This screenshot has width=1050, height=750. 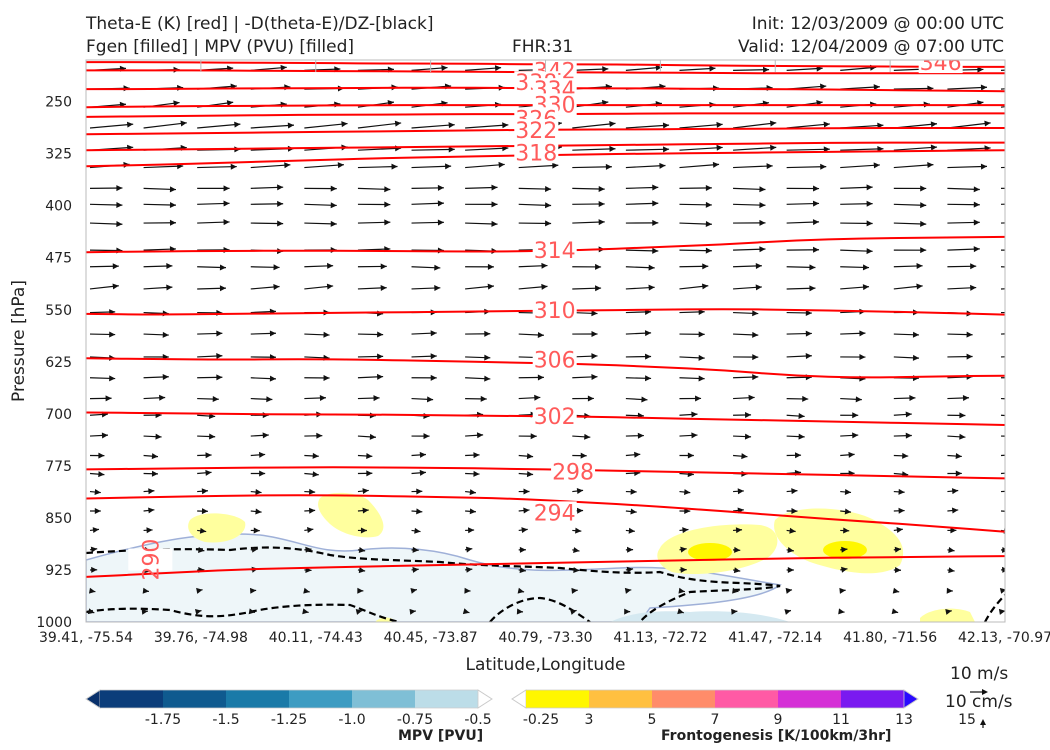 What do you see at coordinates (58, 259) in the screenshot?
I see `y-tick-label: 475` at bounding box center [58, 259].